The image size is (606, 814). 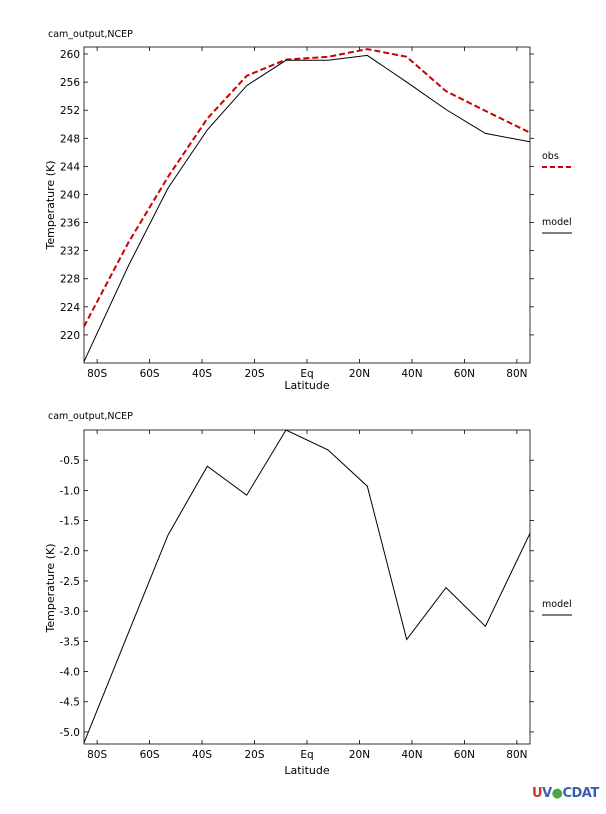 I want to click on logo-u: U, so click(x=537, y=793).